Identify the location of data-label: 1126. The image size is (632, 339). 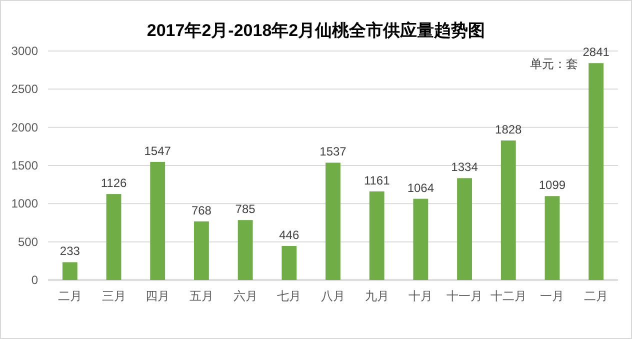
(113, 183).